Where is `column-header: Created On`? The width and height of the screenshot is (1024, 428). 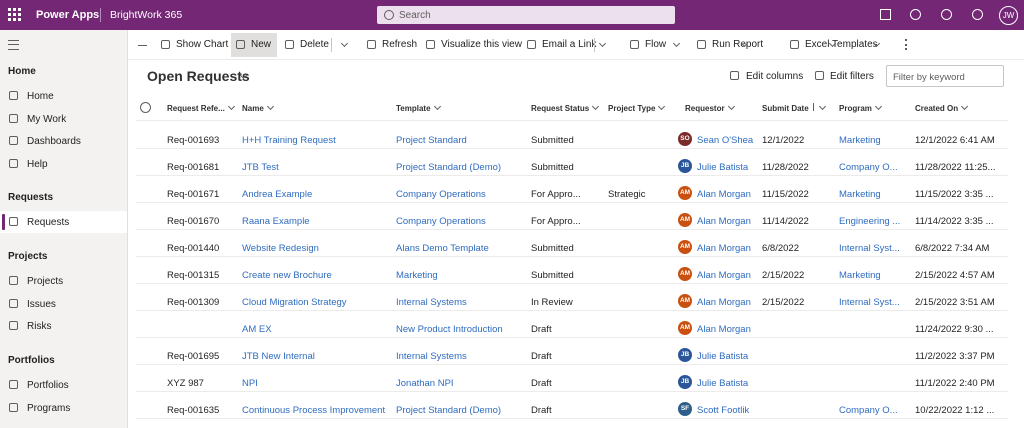
column-header: Created On is located at coordinates (937, 108).